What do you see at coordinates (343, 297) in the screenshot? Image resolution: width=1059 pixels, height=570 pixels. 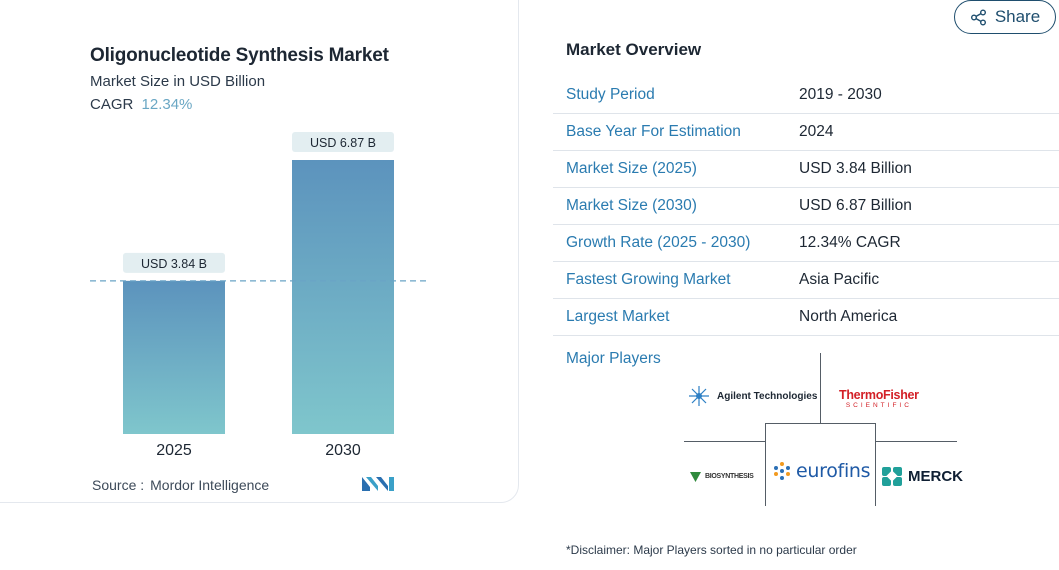 I see `bar-2030` at bounding box center [343, 297].